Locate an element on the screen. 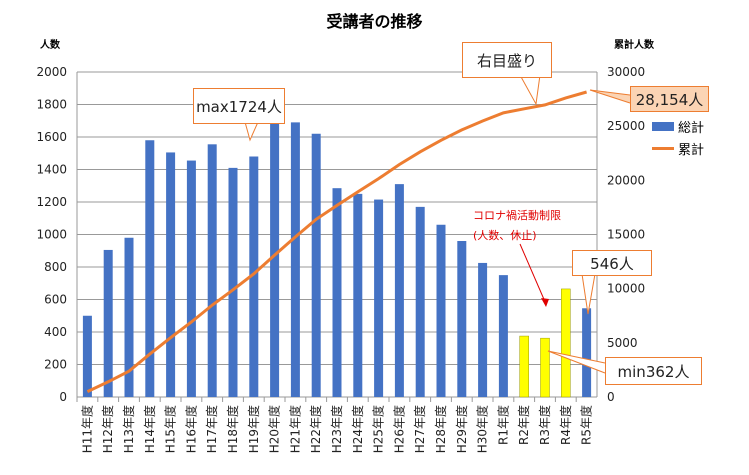 This screenshot has height=475, width=749. bar-R1年度 is located at coordinates (503, 336).